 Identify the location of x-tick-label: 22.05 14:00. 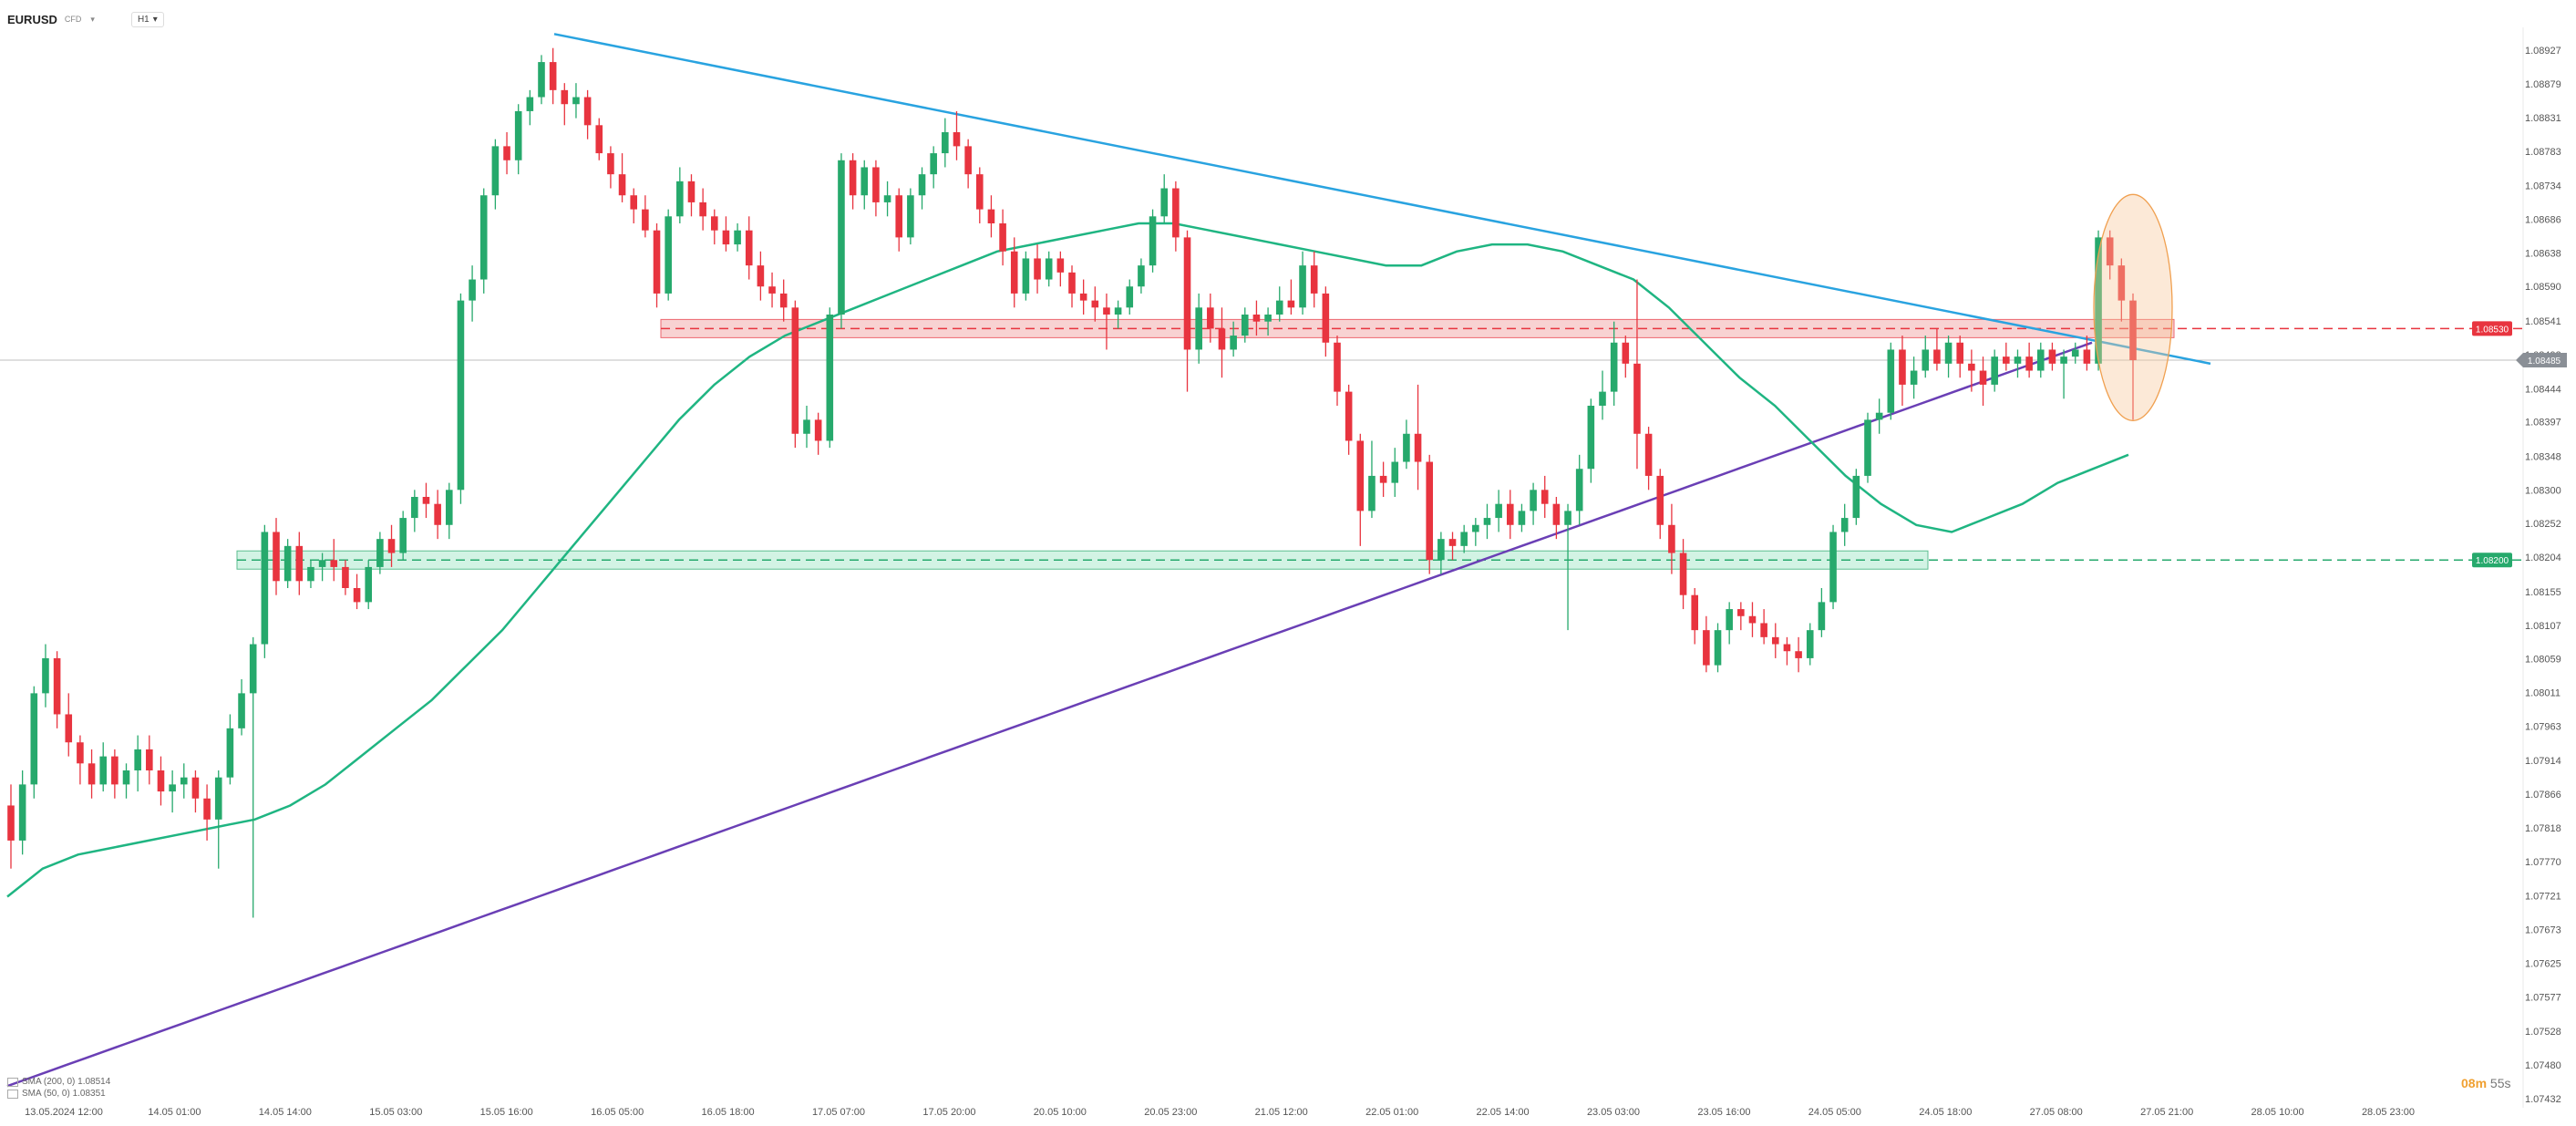
(1503, 1112).